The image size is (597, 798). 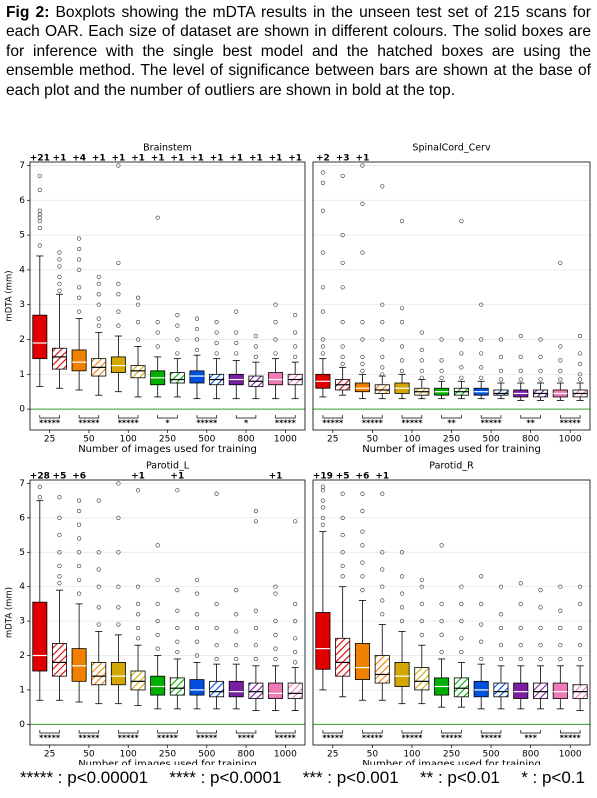 What do you see at coordinates (343, 477) in the screenshot?
I see `outlier-count: +5` at bounding box center [343, 477].